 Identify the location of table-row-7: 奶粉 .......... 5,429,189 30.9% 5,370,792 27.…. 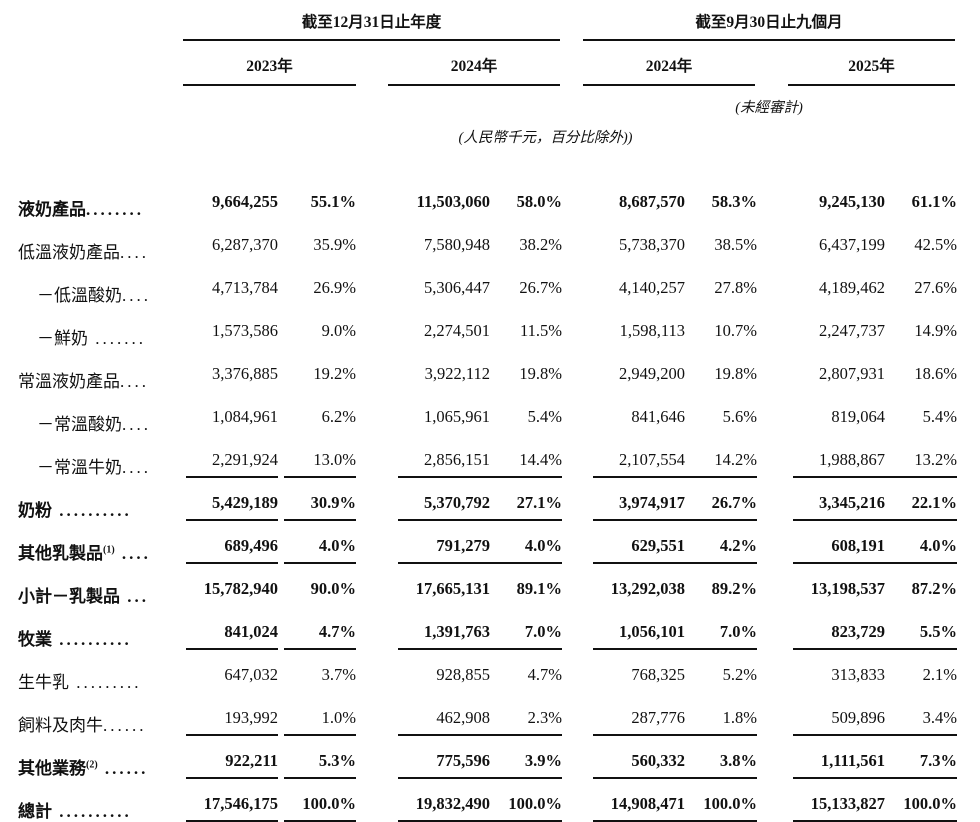
(488, 499).